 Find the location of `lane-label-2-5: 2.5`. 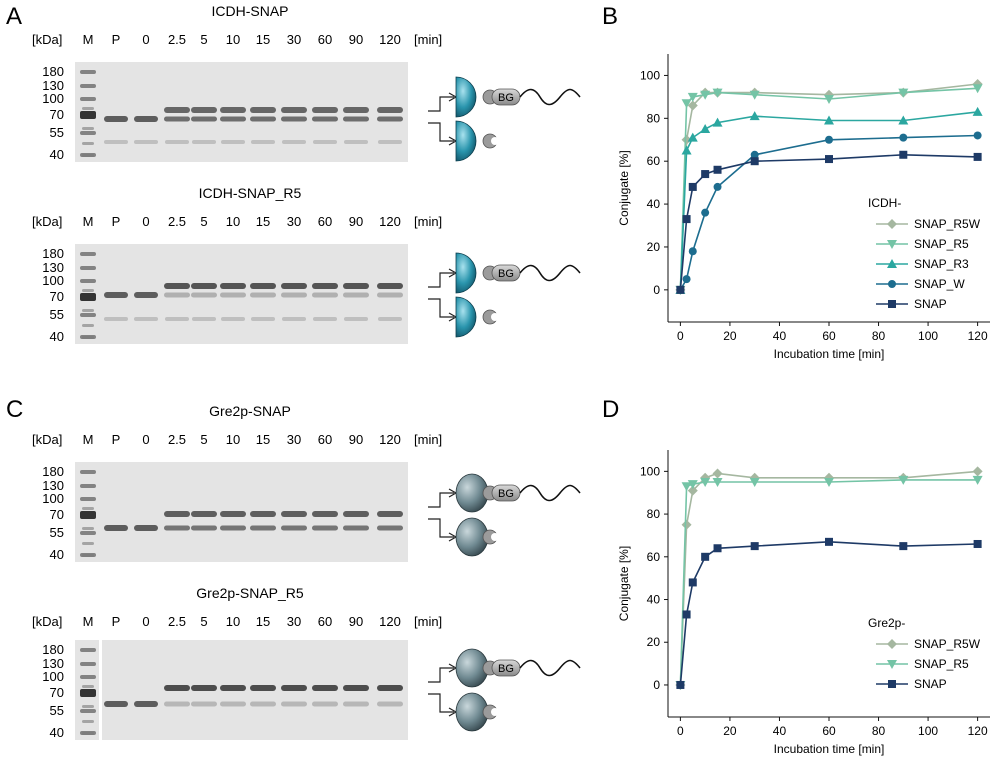

lane-label-2-5: 2.5 is located at coordinates (177, 221).